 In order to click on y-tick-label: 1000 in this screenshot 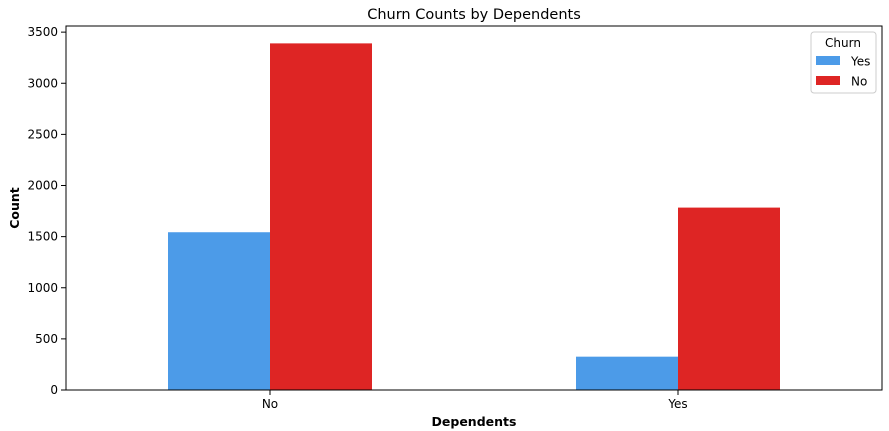, I will do `click(42, 288)`.